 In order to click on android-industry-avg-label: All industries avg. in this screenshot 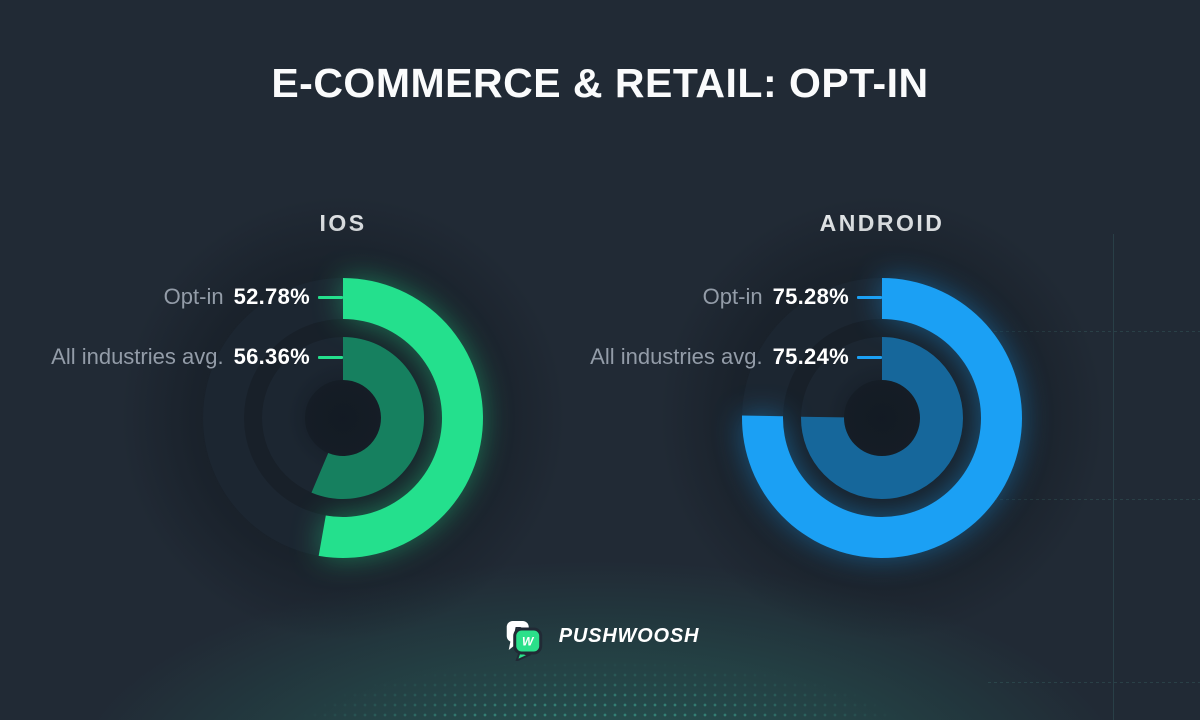, I will do `click(676, 356)`.